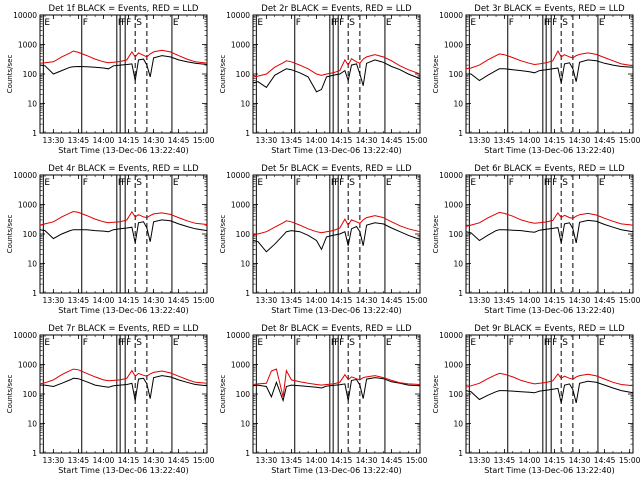 Image resolution: width=640 pixels, height=485 pixels. Describe the element at coordinates (549, 329) in the screenshot. I see `panel-title: Det 9r BLACK = Events, RED = LLD` at that location.